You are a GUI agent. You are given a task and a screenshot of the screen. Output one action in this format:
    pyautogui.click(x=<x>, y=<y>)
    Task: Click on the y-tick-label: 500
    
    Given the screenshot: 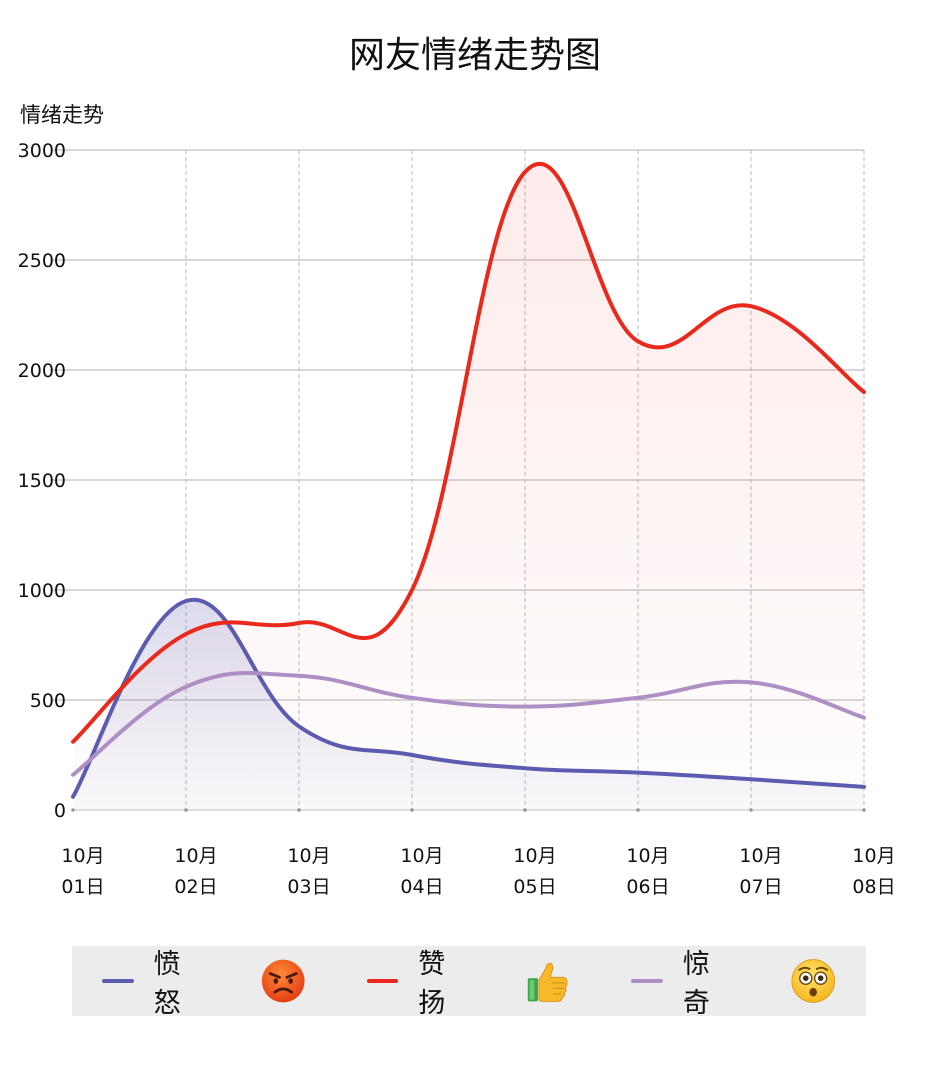 What is the action you would take?
    pyautogui.click(x=48, y=701)
    